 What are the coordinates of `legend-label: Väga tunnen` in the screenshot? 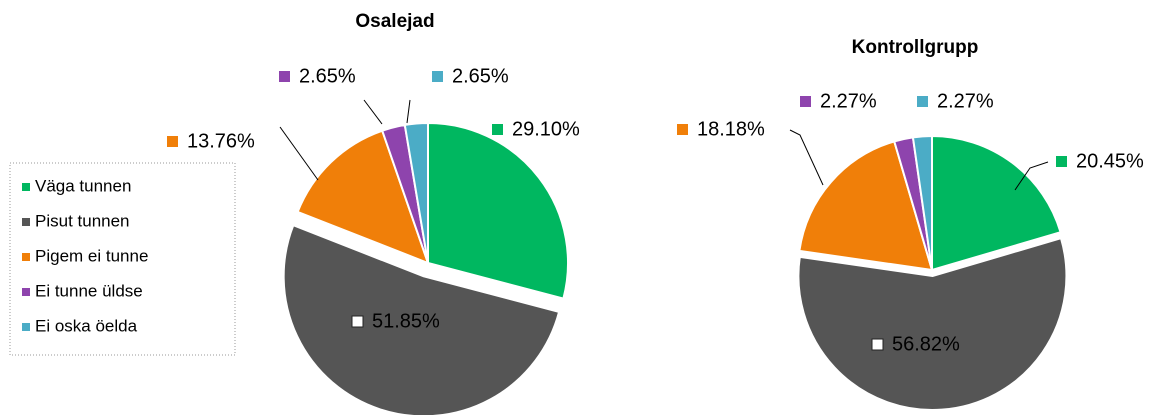 It's located at (83, 185).